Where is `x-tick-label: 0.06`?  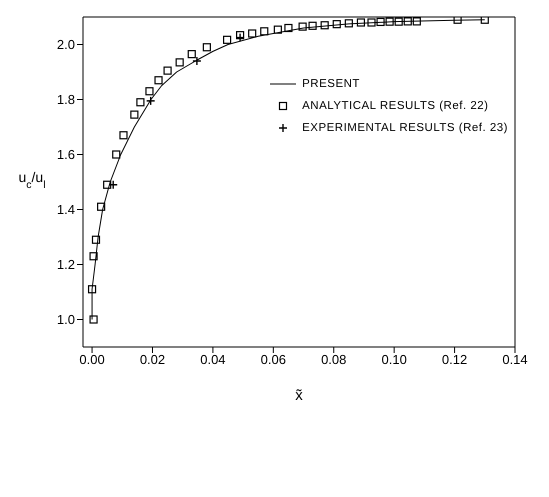 x-tick-label: 0.06 is located at coordinates (273, 360).